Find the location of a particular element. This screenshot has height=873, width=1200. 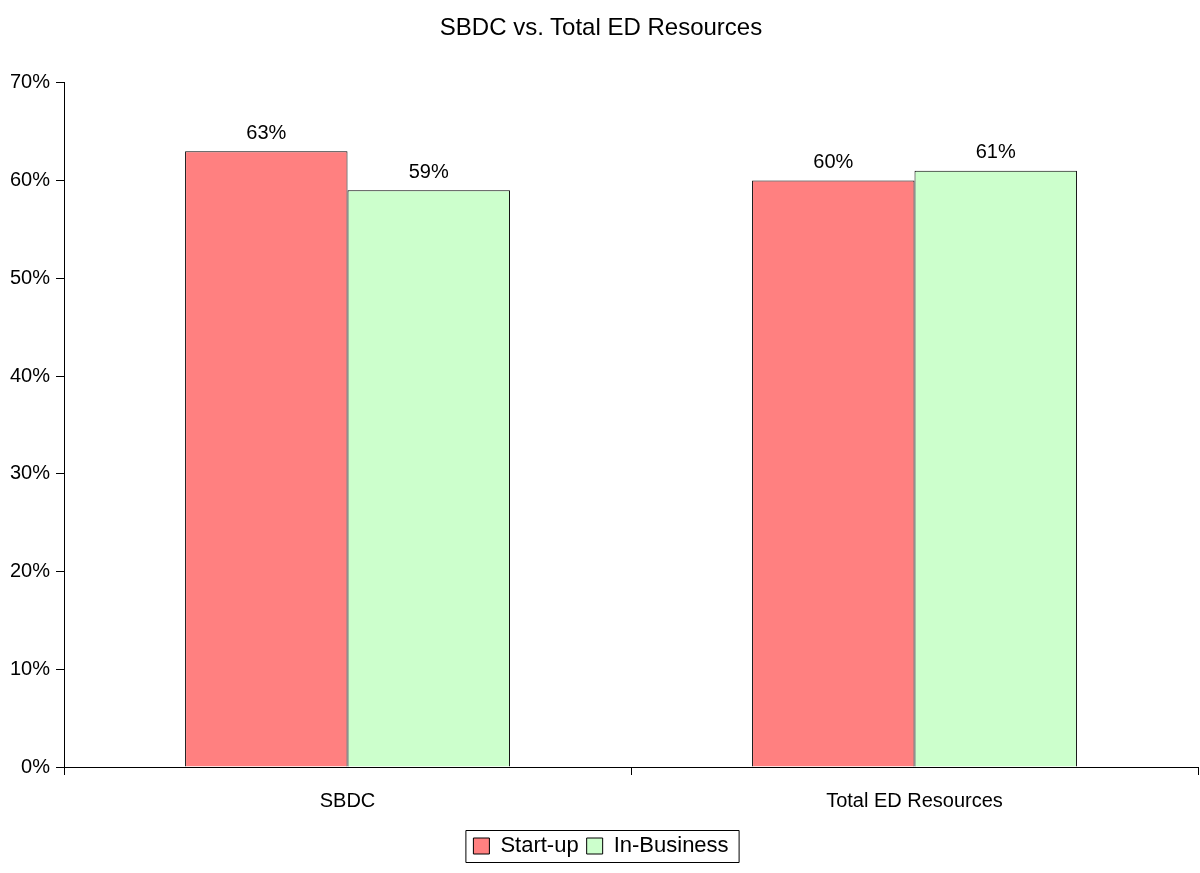

x-tick-label: Total ED Resources is located at coordinates (914, 799).